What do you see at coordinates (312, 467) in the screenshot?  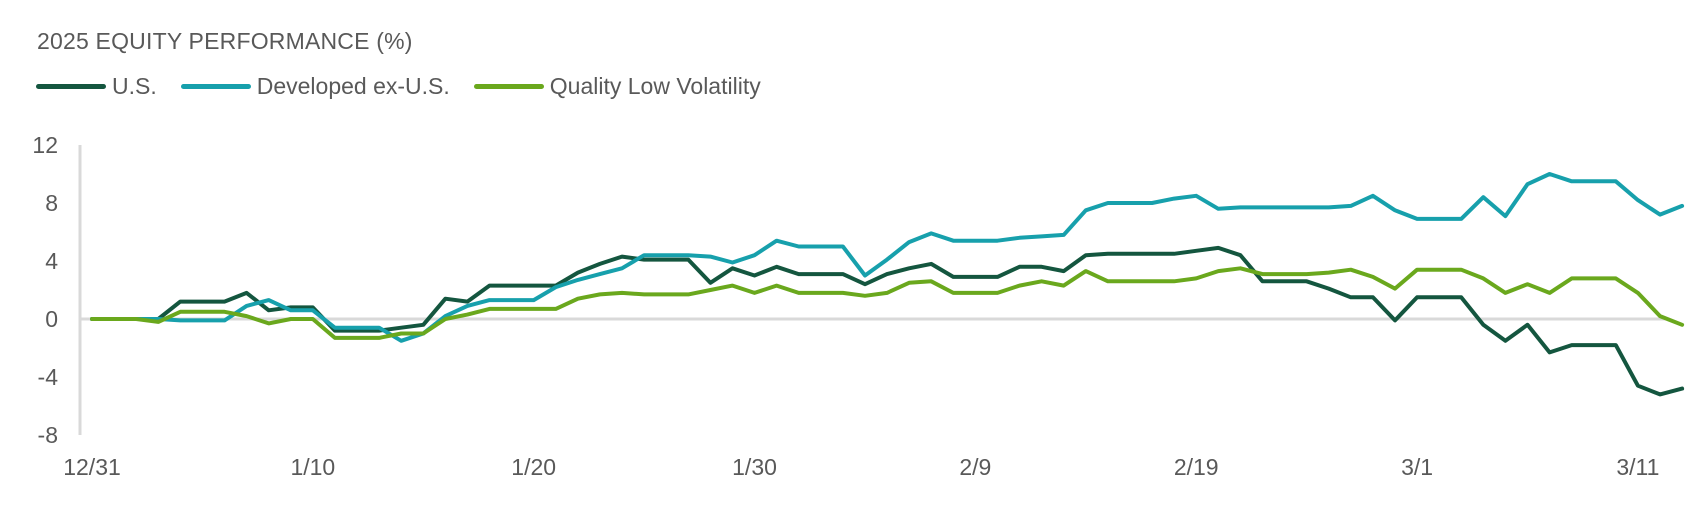 I see `x-tick-label: 1/10` at bounding box center [312, 467].